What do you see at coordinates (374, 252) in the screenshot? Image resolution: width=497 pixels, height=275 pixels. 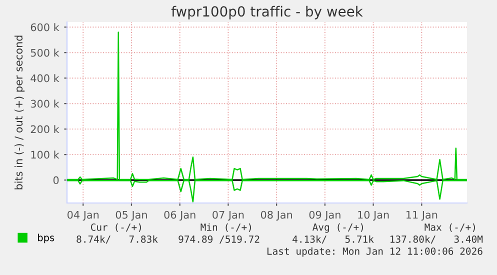 I see `text: Last update: Mon Jan 12 11:00:06 2026` at bounding box center [374, 252].